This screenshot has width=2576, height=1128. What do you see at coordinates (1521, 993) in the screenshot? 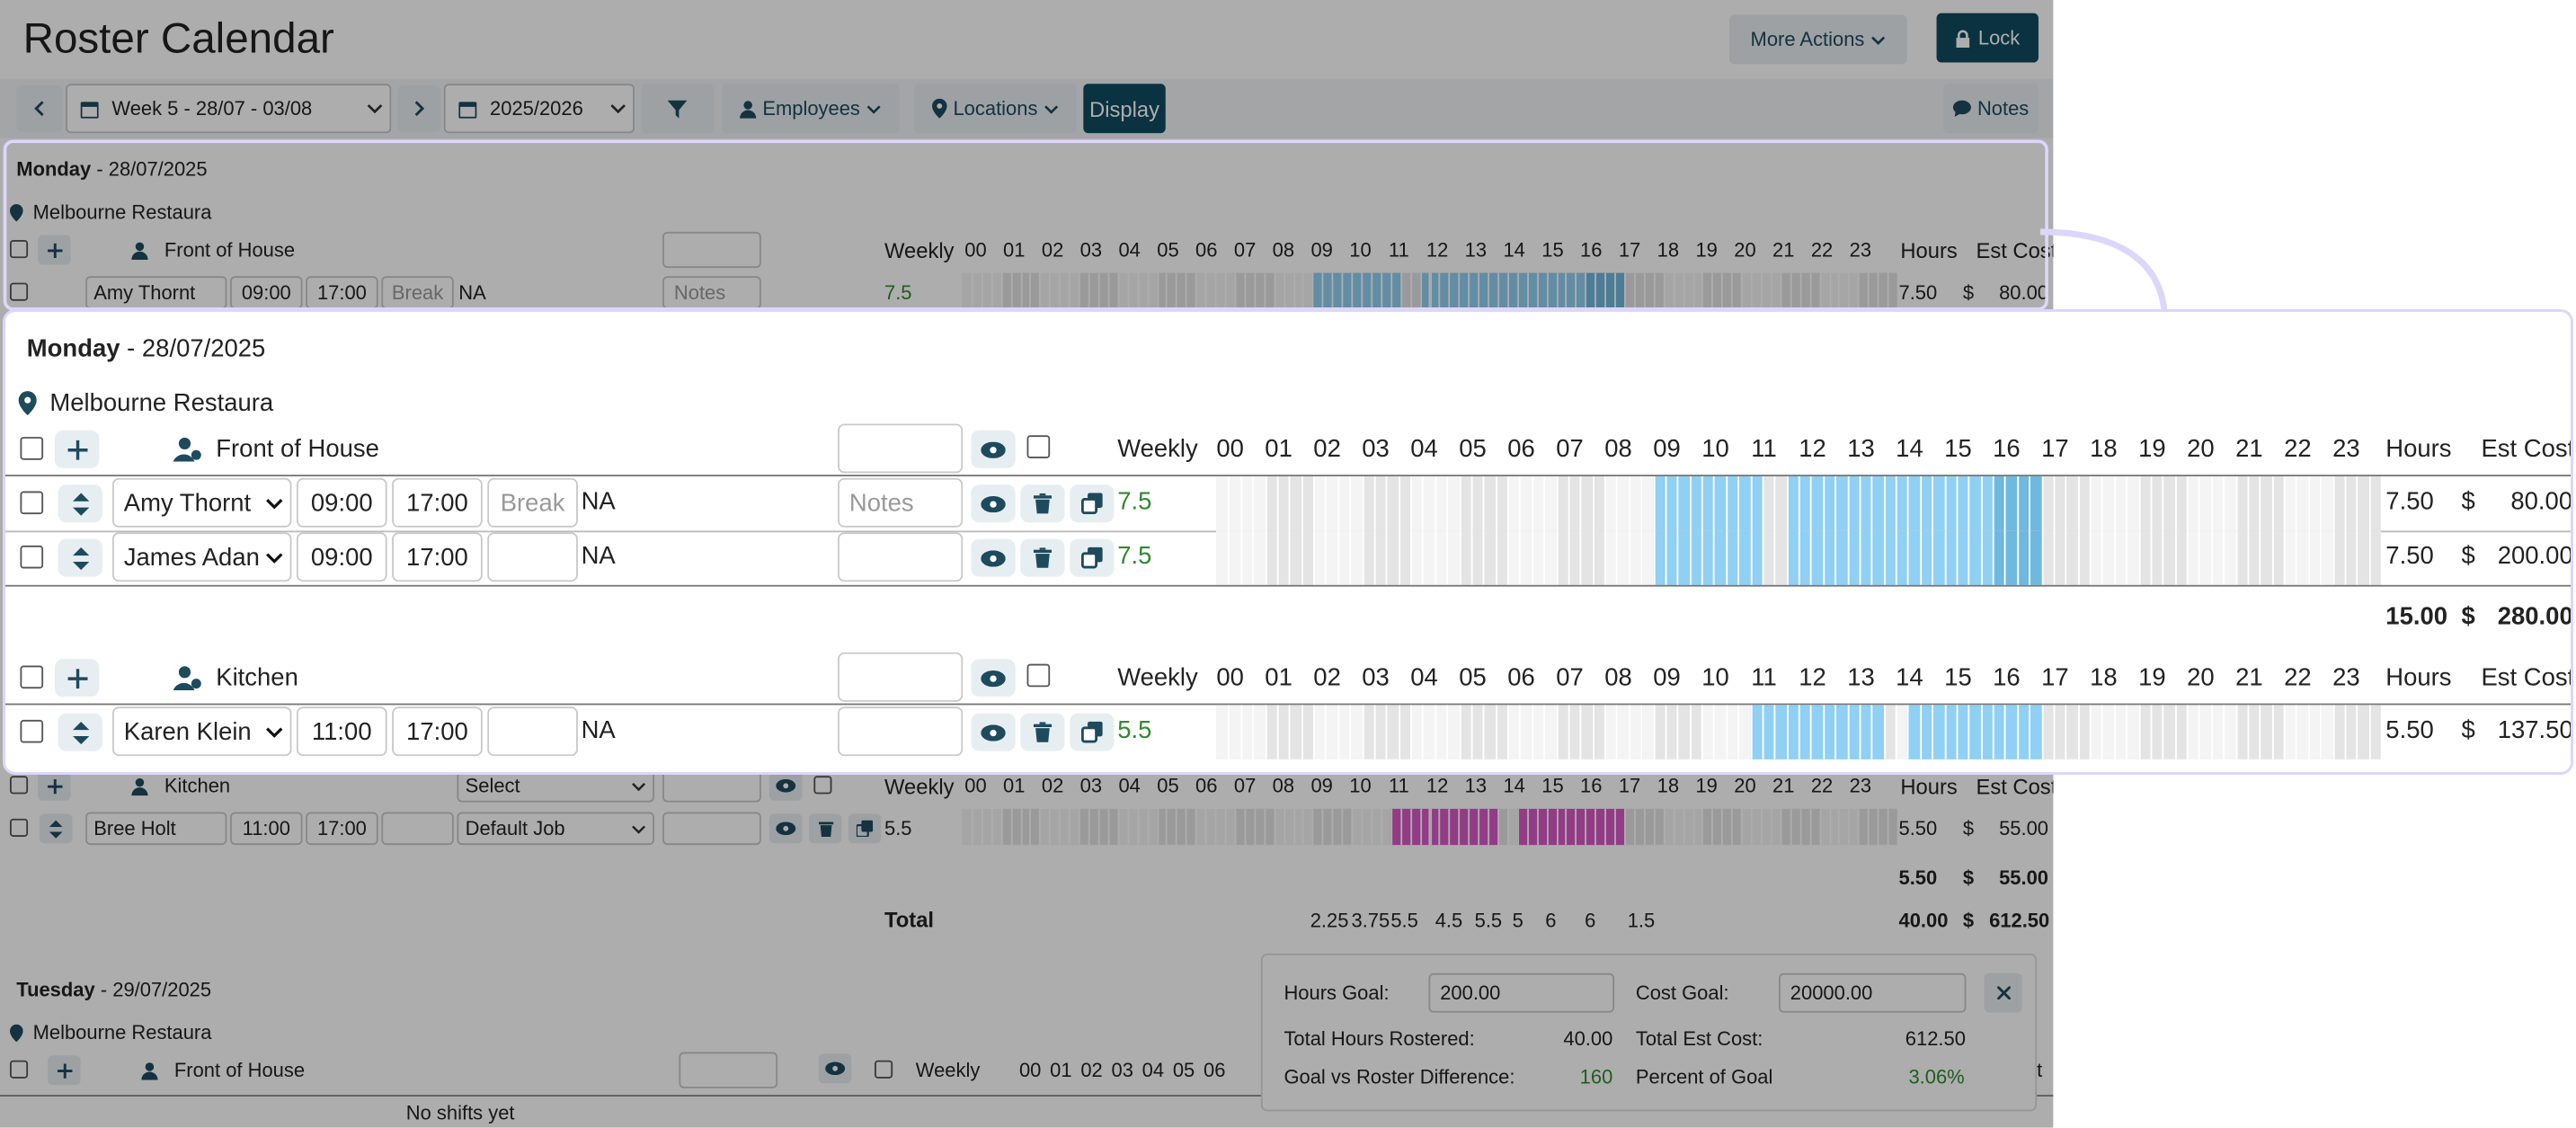
I see `hours-goal-input: 200.00` at bounding box center [1521, 993].